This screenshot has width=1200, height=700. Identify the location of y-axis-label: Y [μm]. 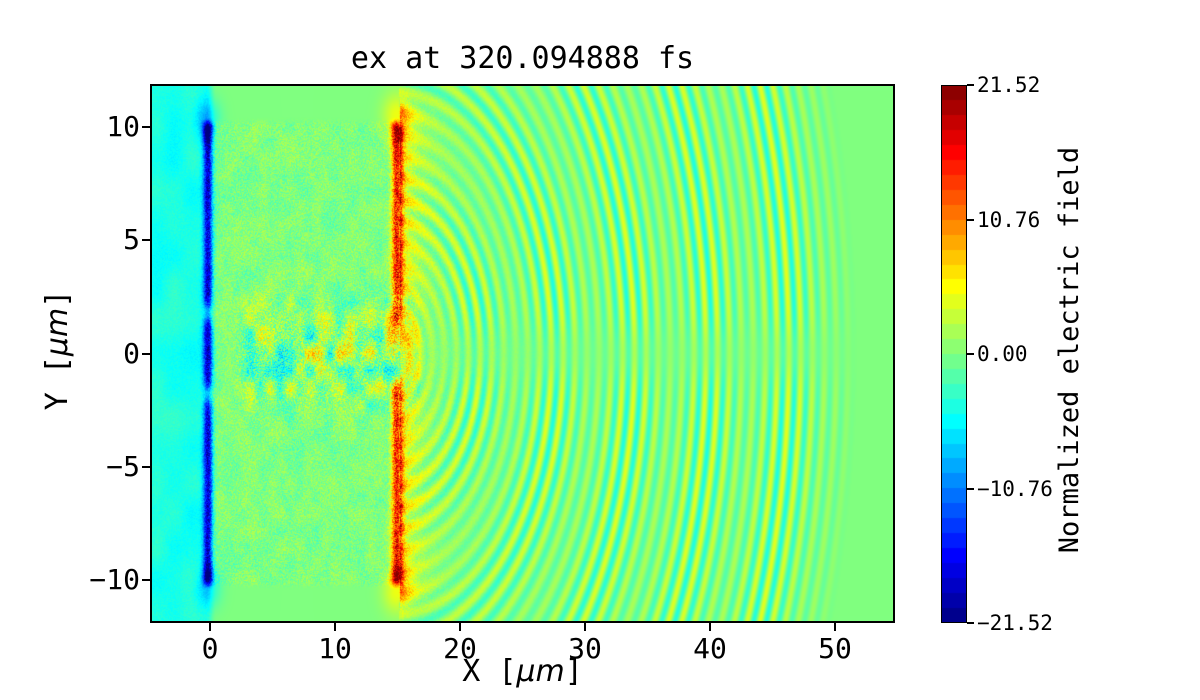
(58, 350).